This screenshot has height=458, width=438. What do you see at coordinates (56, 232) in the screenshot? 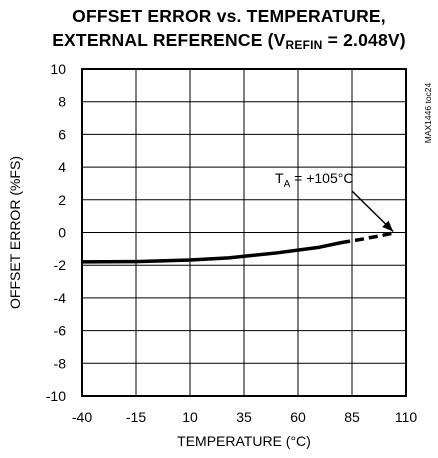
I see `y-tick-labels: 10 8 6 4 2 0 -2 -4 -6 -8 -10` at bounding box center [56, 232].